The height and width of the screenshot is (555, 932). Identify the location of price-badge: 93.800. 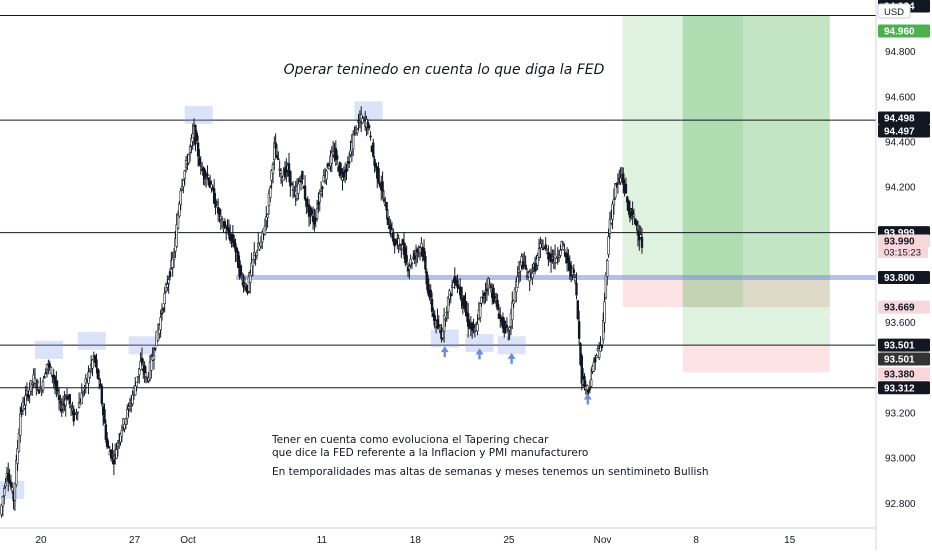
(904, 278).